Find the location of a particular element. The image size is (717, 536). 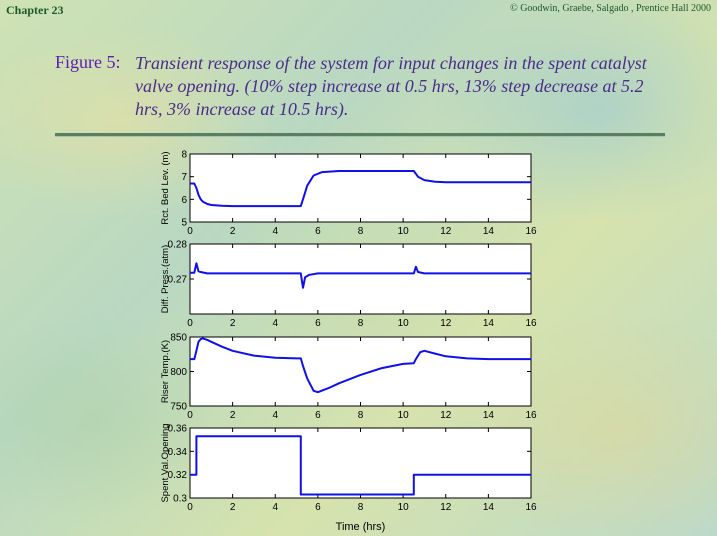

y-tick-label: 850 is located at coordinates (178, 338).